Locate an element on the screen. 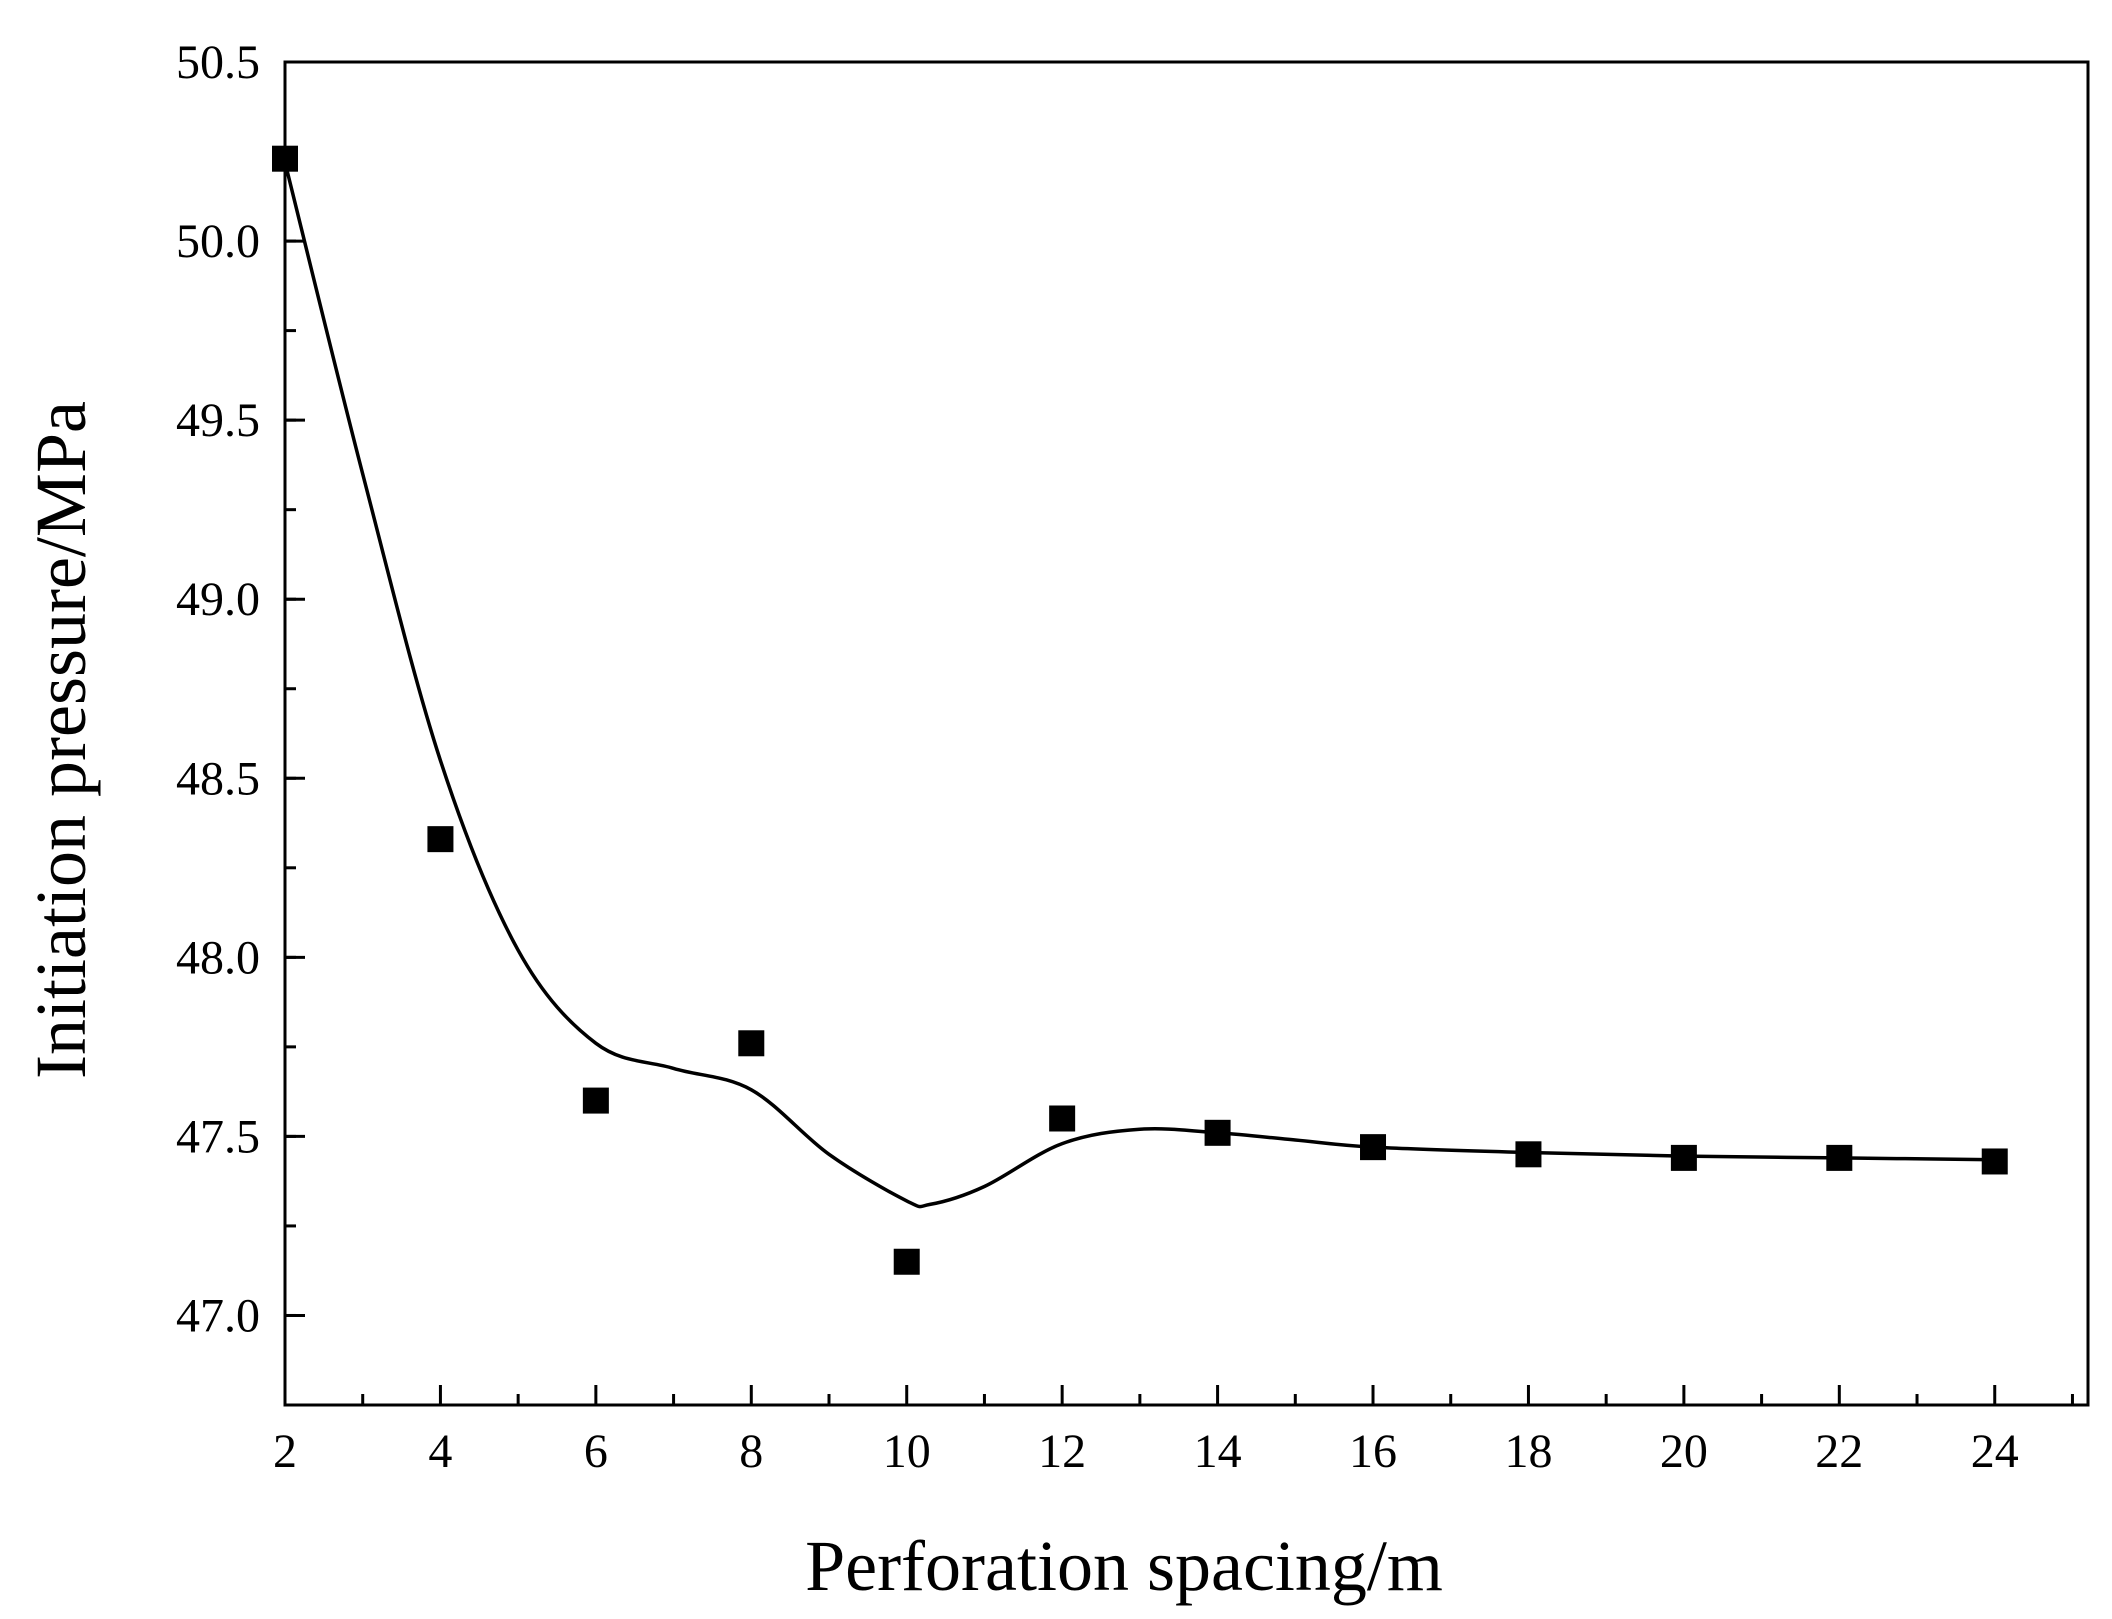 The image size is (2112, 1619). y-axis-ticks: 47.0 47.5 48.0 48.5 49.0 49.5 50.0 50.5 is located at coordinates (240, 689).